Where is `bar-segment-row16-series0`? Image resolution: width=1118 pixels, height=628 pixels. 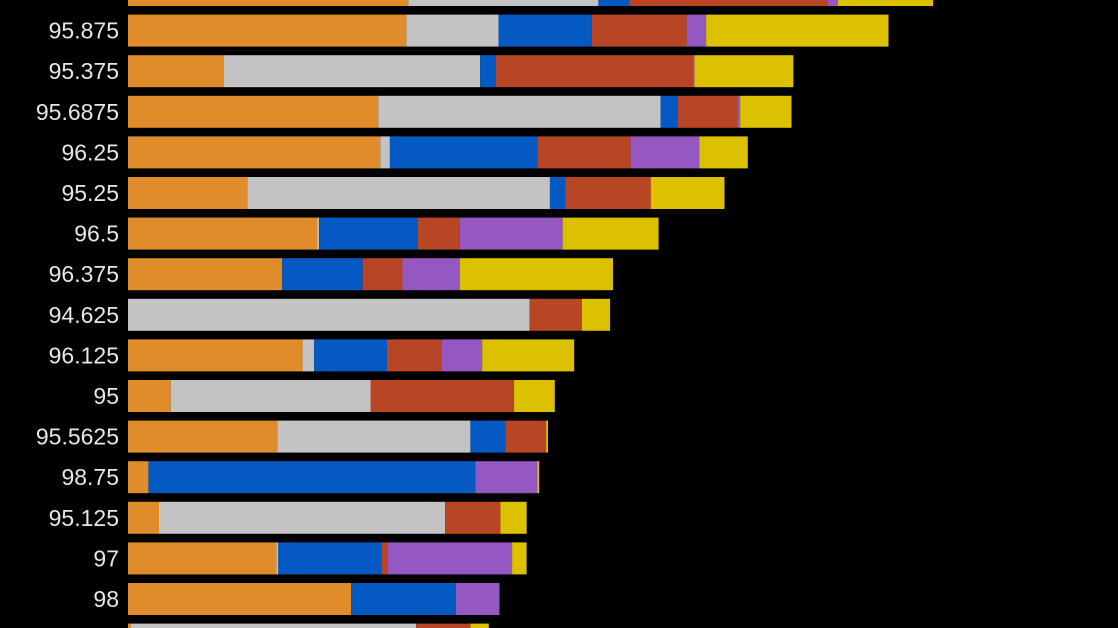 bar-segment-row16-series0 is located at coordinates (129, 625).